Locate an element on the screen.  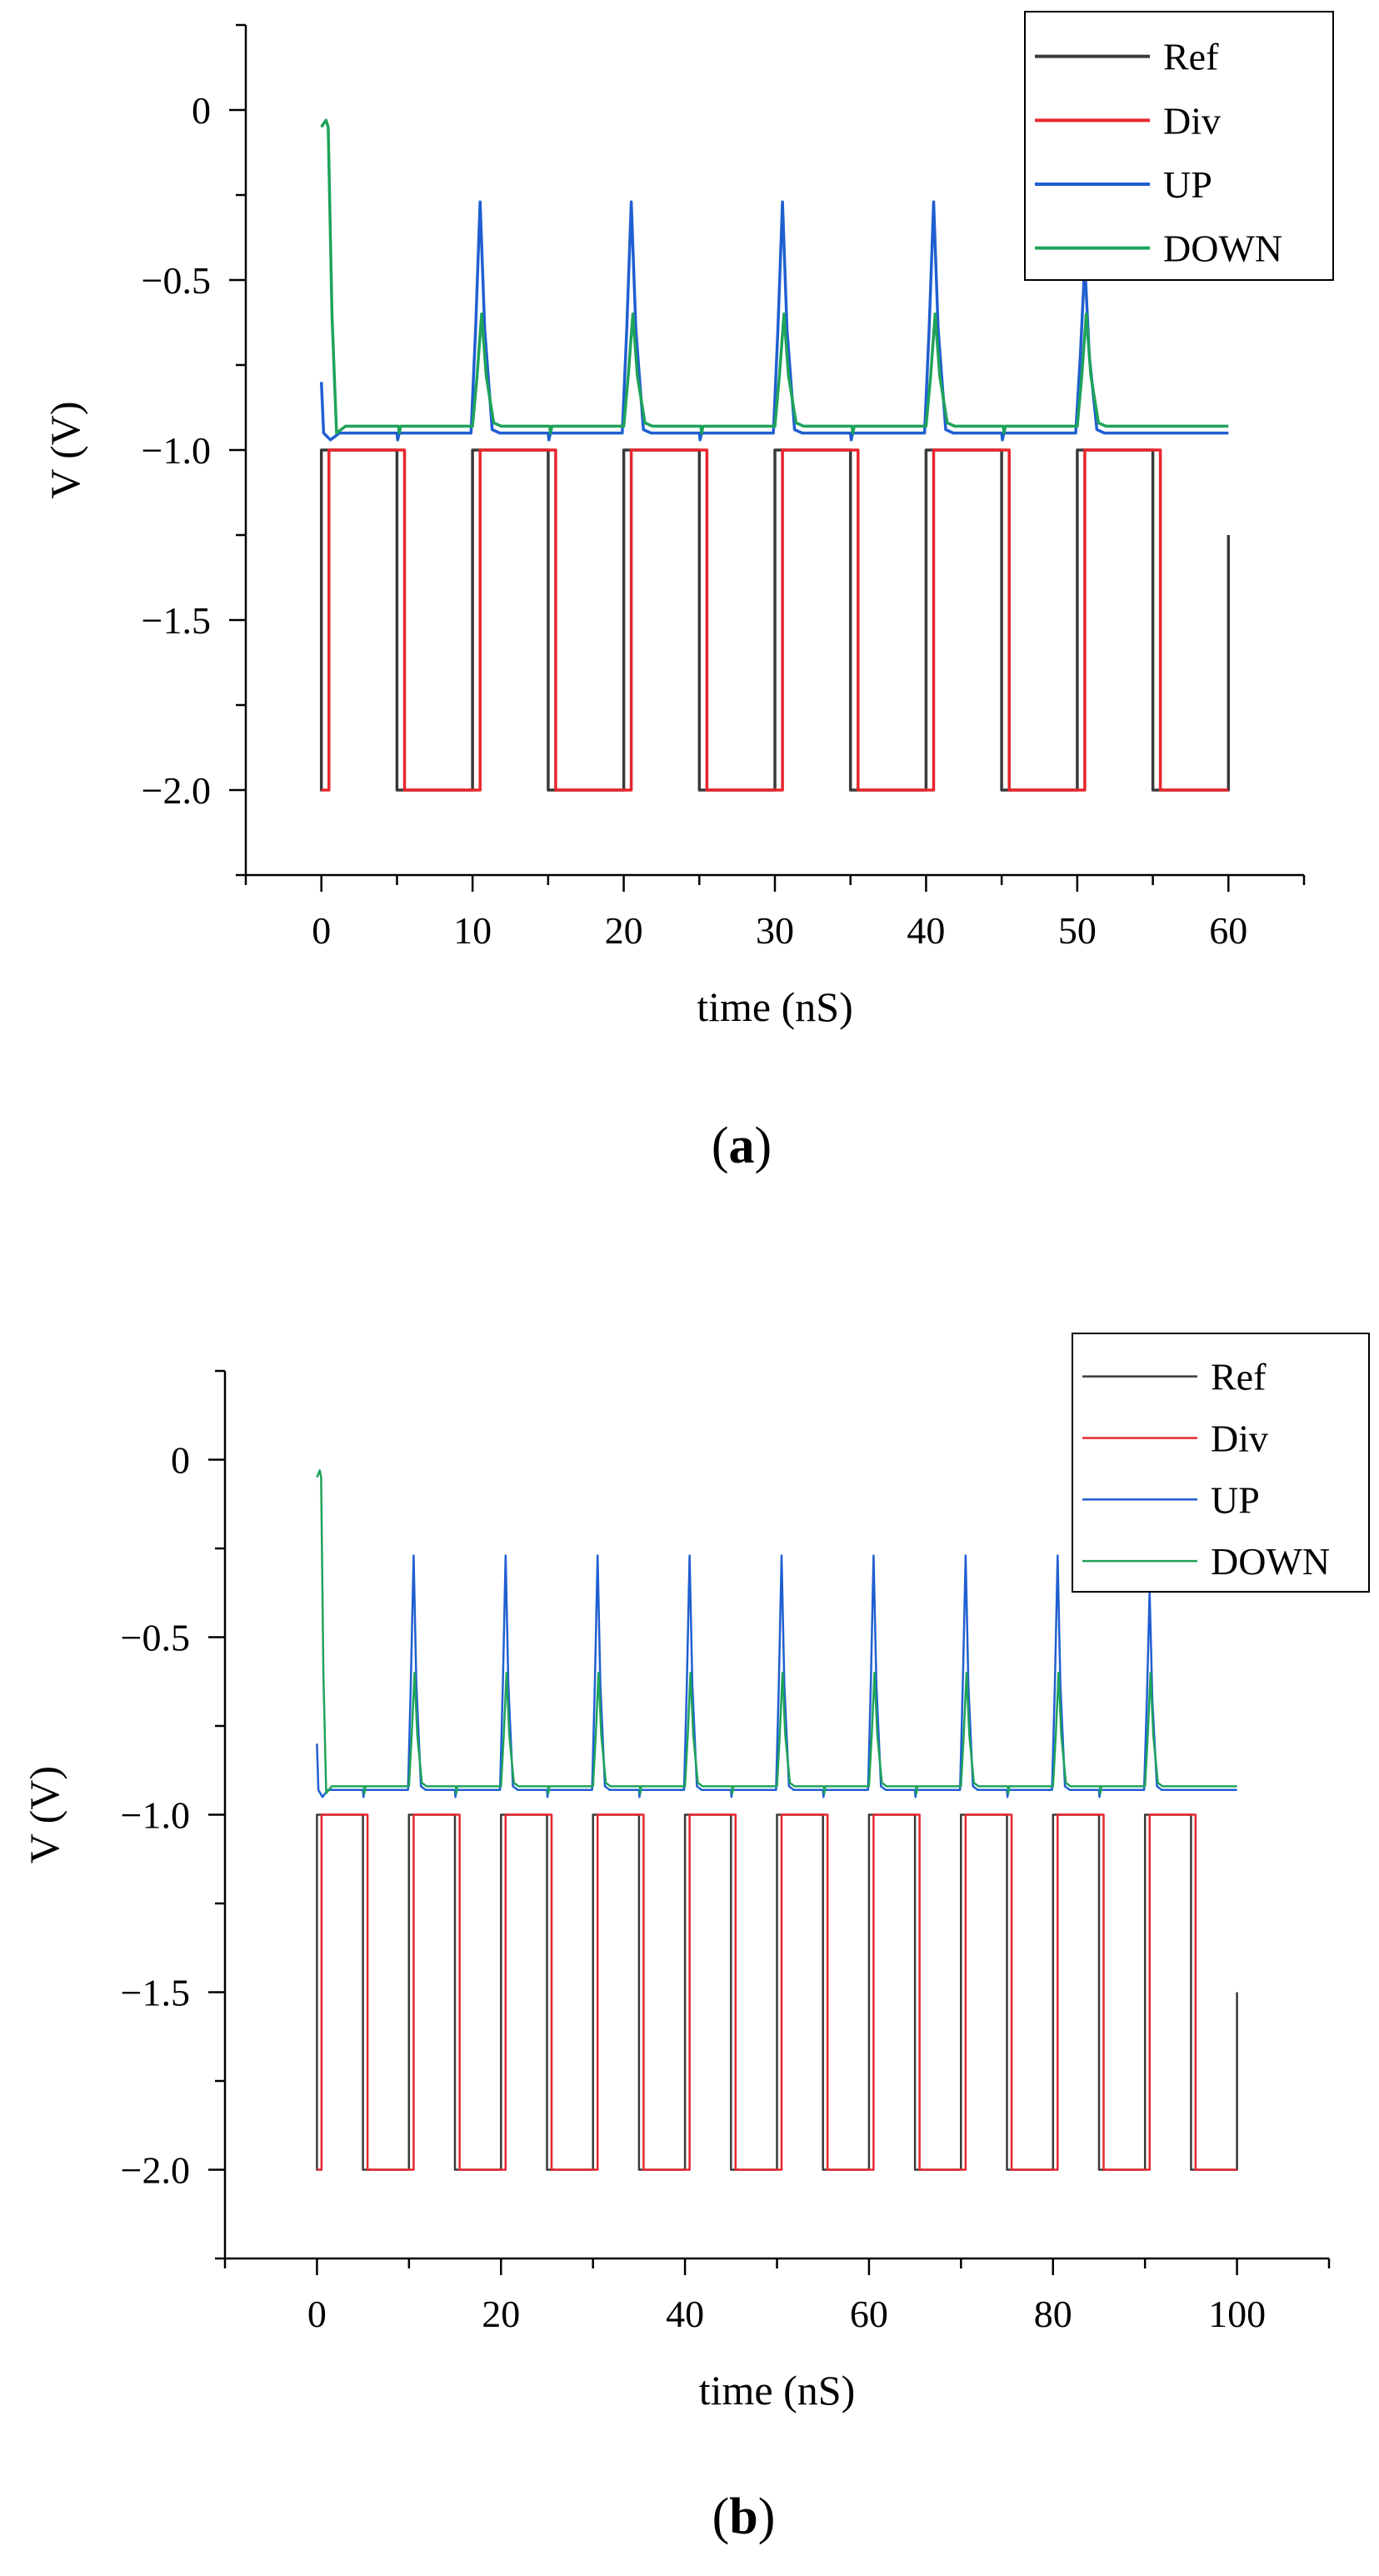
panel-caption: (a) is located at coordinates (742, 1146).